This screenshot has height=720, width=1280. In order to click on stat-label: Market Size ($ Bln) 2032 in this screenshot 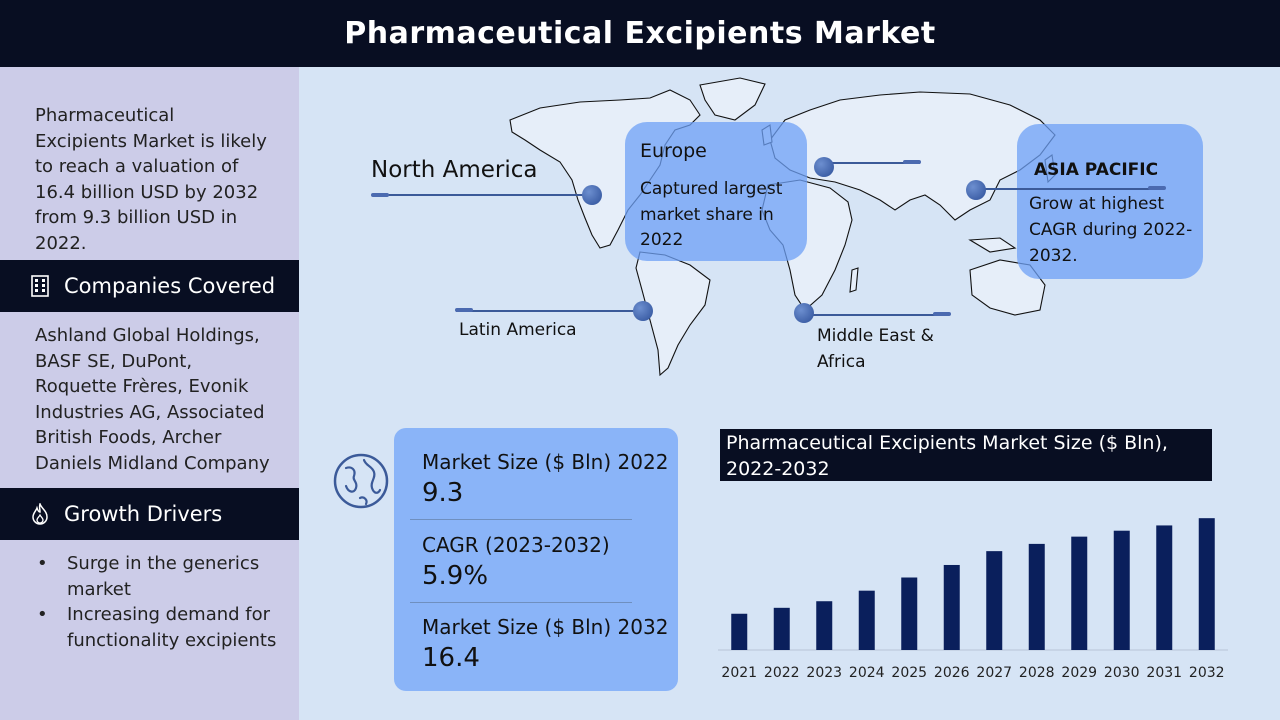, I will do `click(545, 627)`.